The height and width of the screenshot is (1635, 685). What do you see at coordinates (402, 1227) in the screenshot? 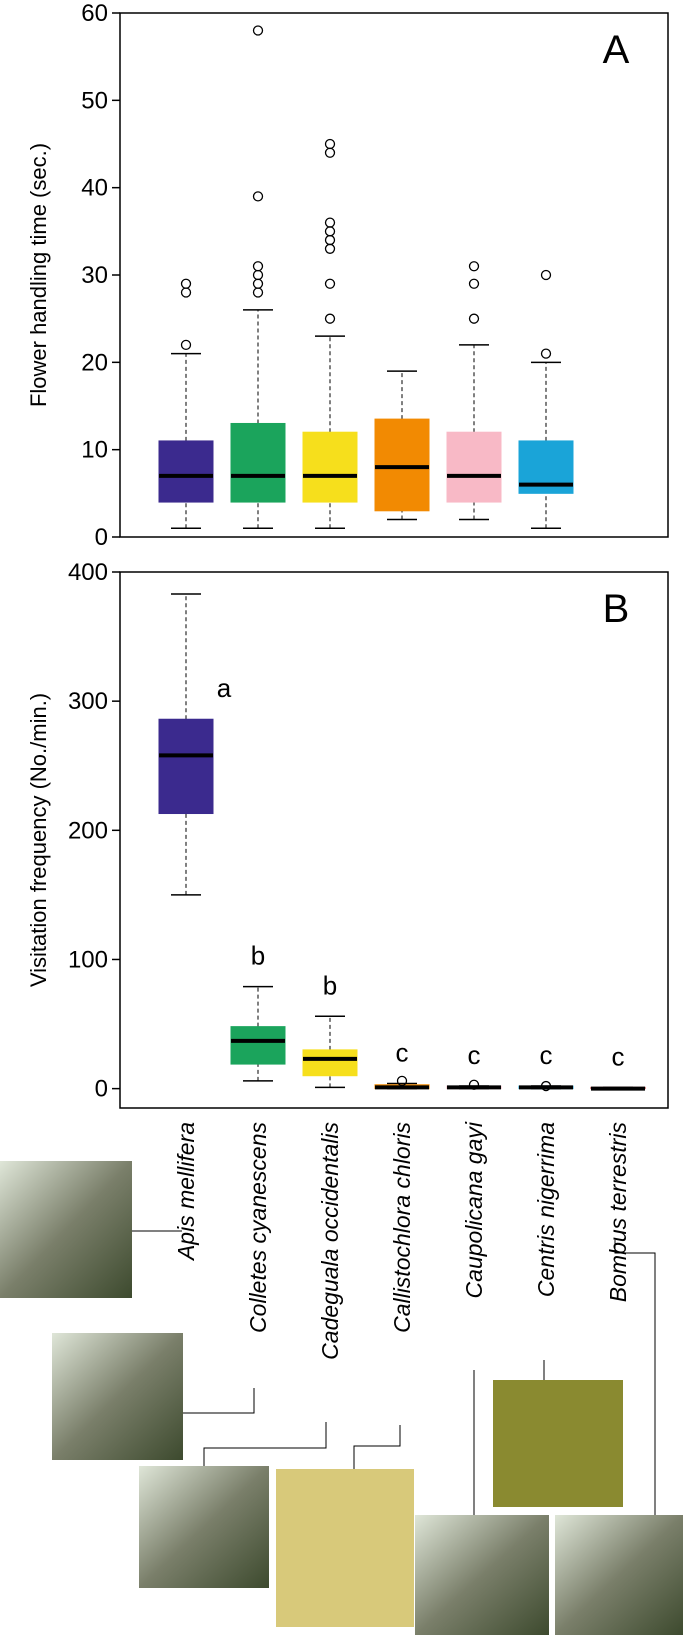
I see `x-tick-label: Callistochlora chloris` at bounding box center [402, 1227].